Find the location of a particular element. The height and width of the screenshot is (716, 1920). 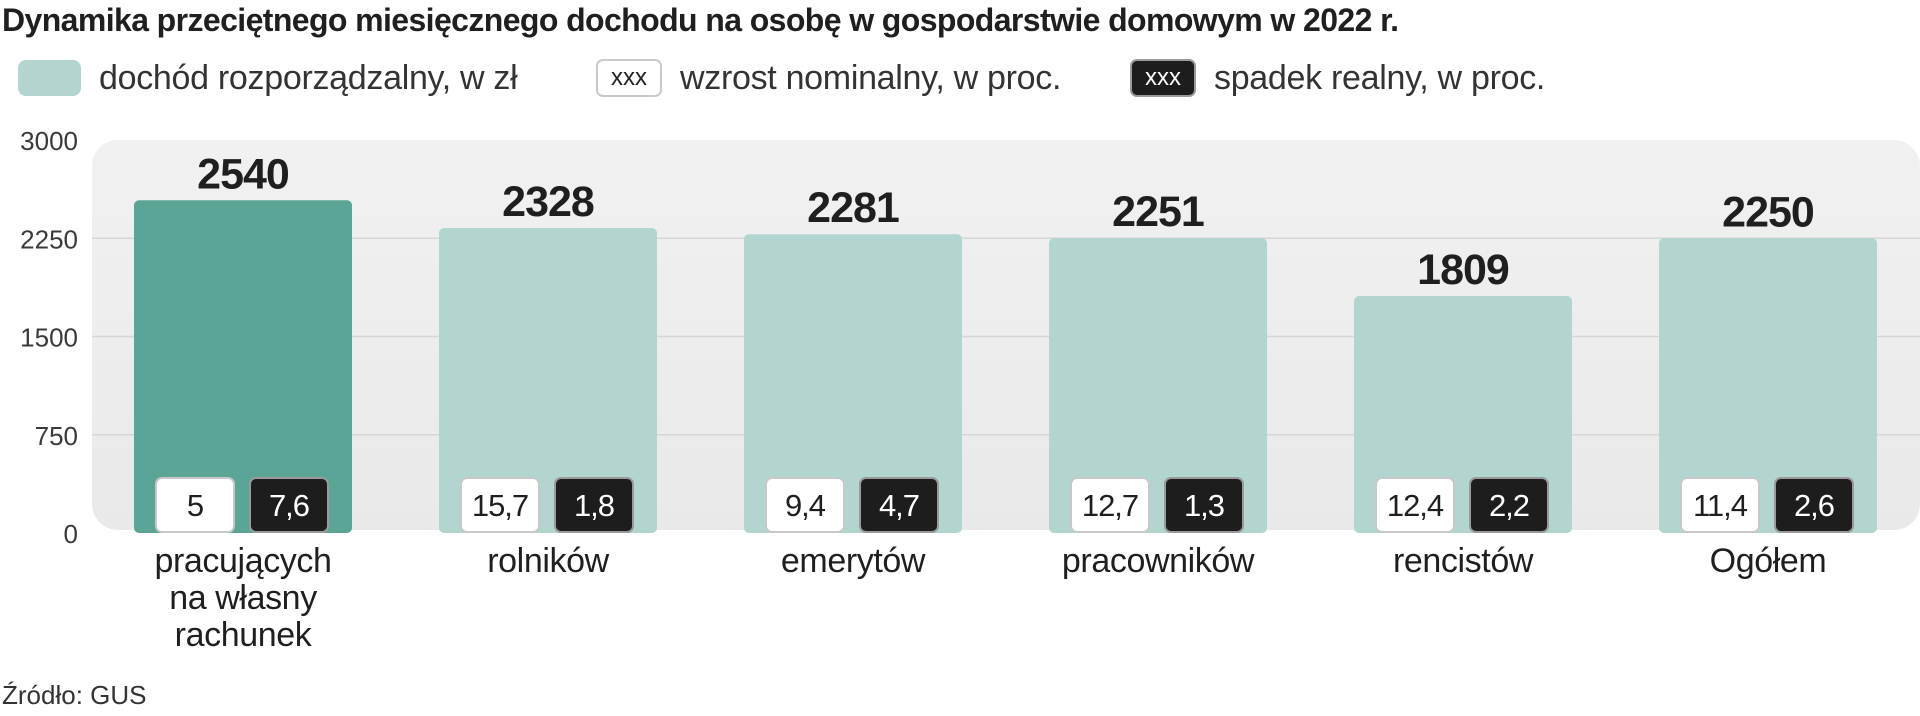

x-tick-label: rachunek is located at coordinates (244, 635).